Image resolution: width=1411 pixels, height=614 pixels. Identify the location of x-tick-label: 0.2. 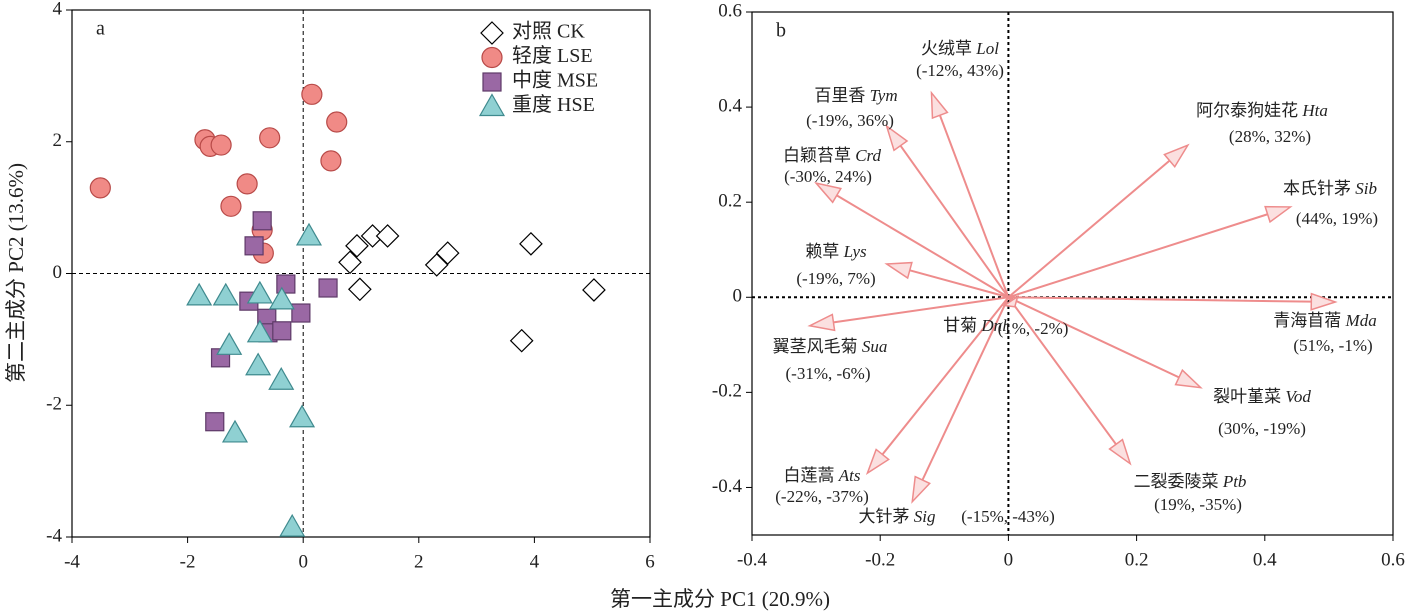
(1137, 559).